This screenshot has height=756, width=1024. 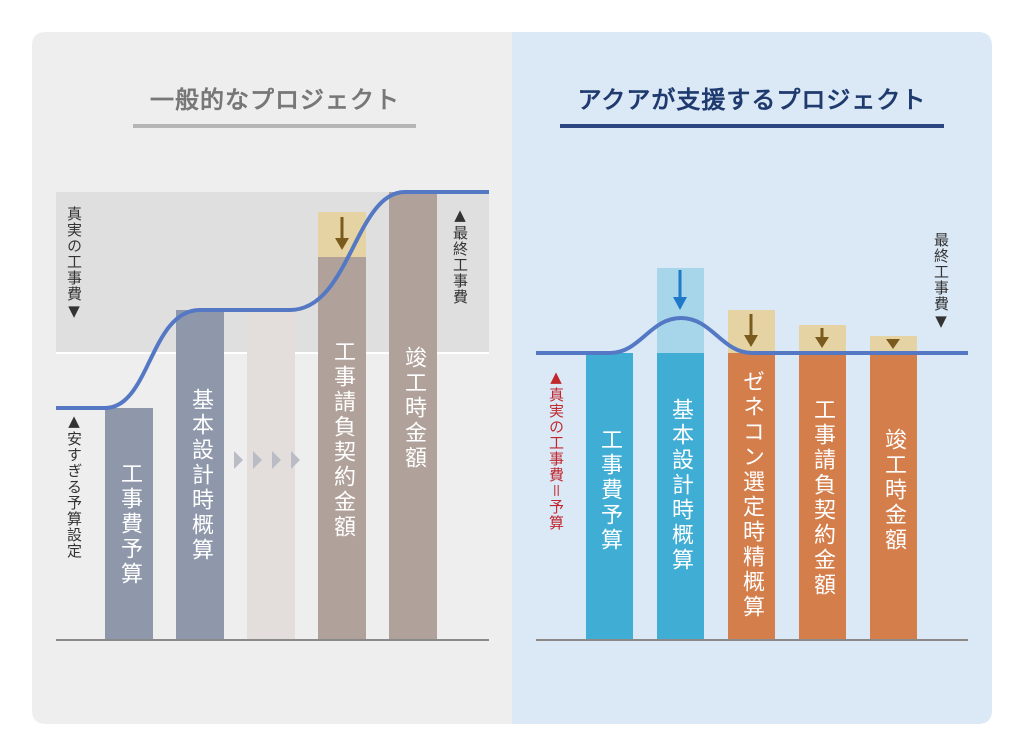 I want to click on right-cost-curve, so click(x=752, y=335).